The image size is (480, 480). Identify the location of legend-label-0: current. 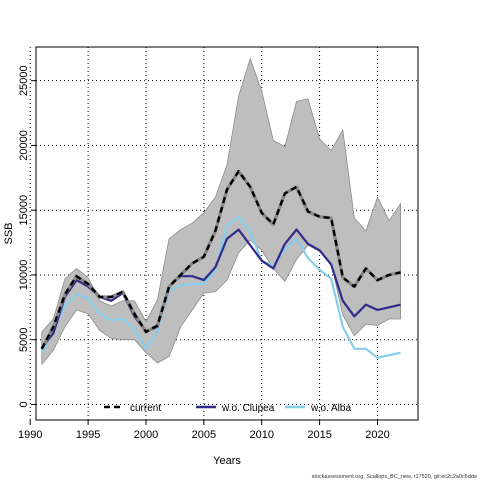
(145, 408).